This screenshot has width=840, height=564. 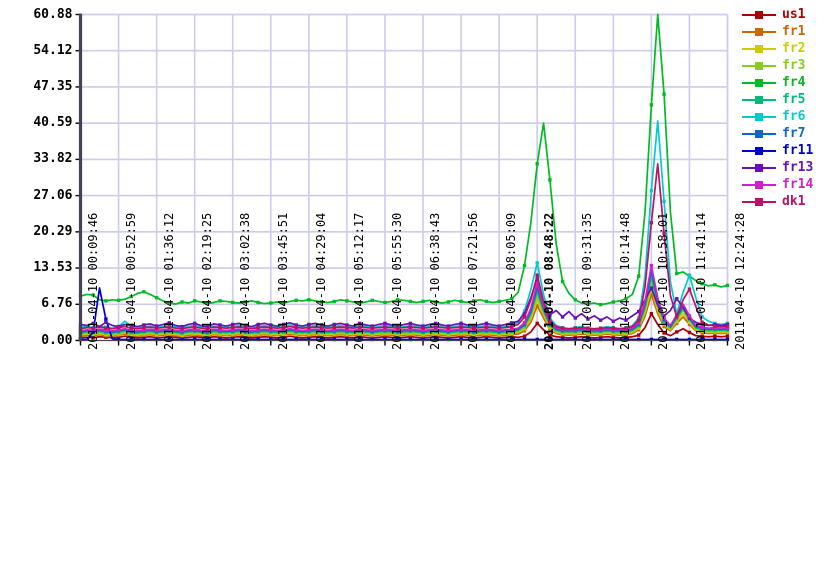 What do you see at coordinates (57, 340) in the screenshot?
I see `y-axis-tick-label: 0.00` at bounding box center [57, 340].